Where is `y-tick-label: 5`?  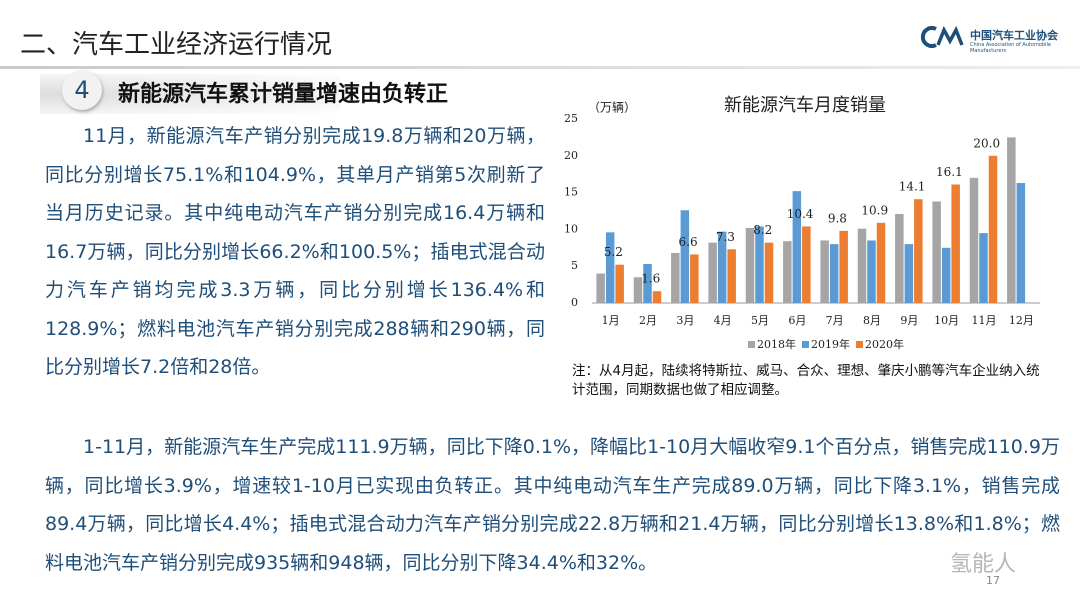 y-tick-label: 5 is located at coordinates (574, 265).